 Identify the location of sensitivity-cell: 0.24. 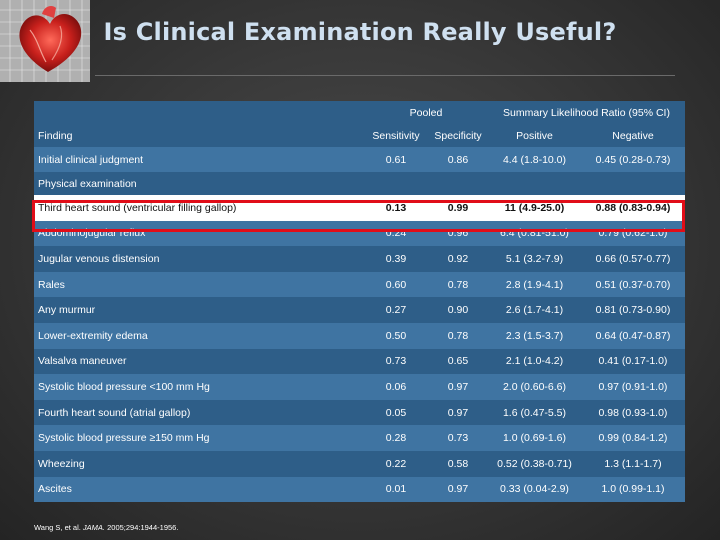
(396, 233).